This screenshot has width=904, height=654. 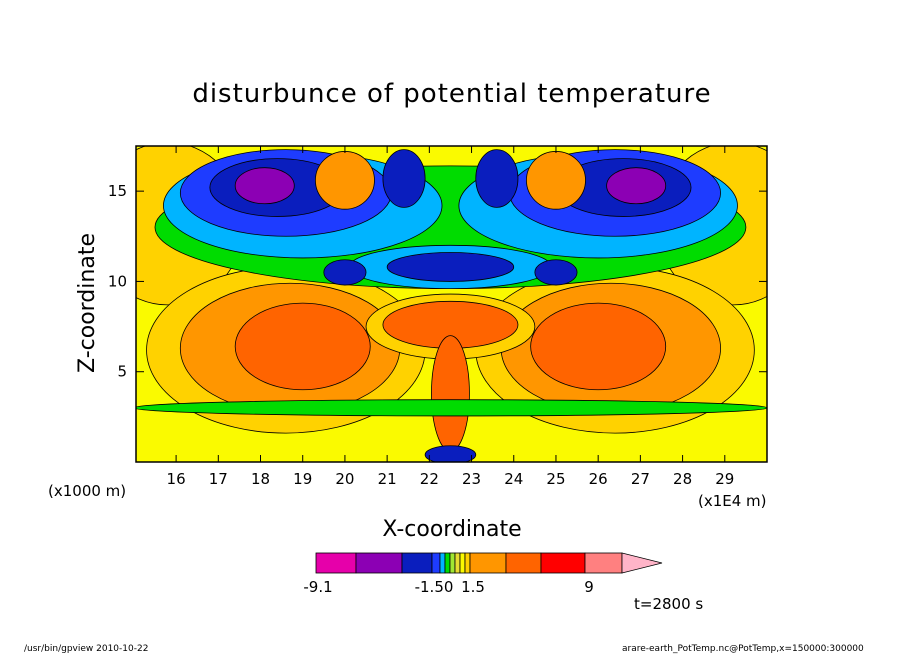 I want to click on contour-region-cold-right-core, so click(x=636, y=186).